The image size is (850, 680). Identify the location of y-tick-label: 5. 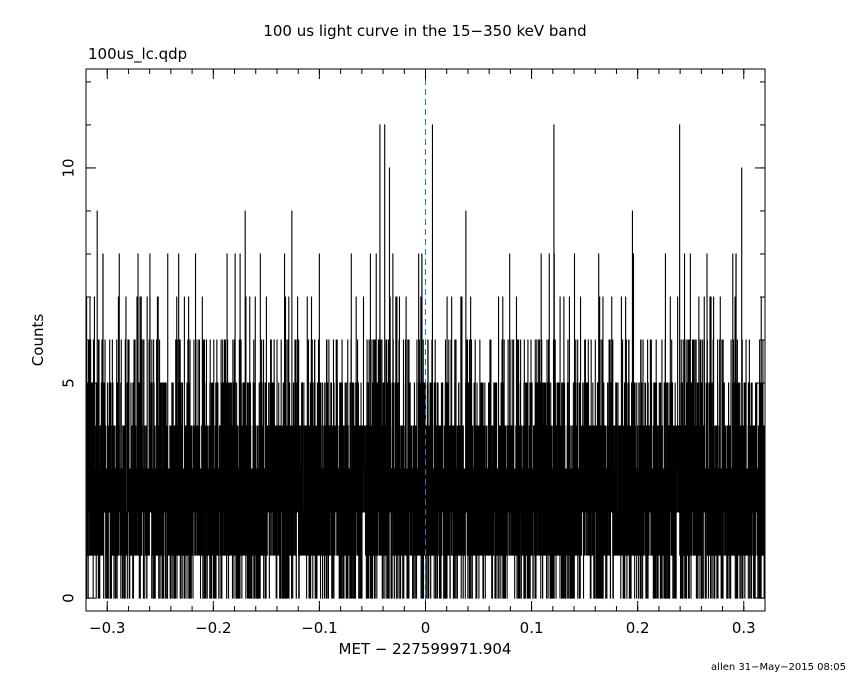
(69, 383).